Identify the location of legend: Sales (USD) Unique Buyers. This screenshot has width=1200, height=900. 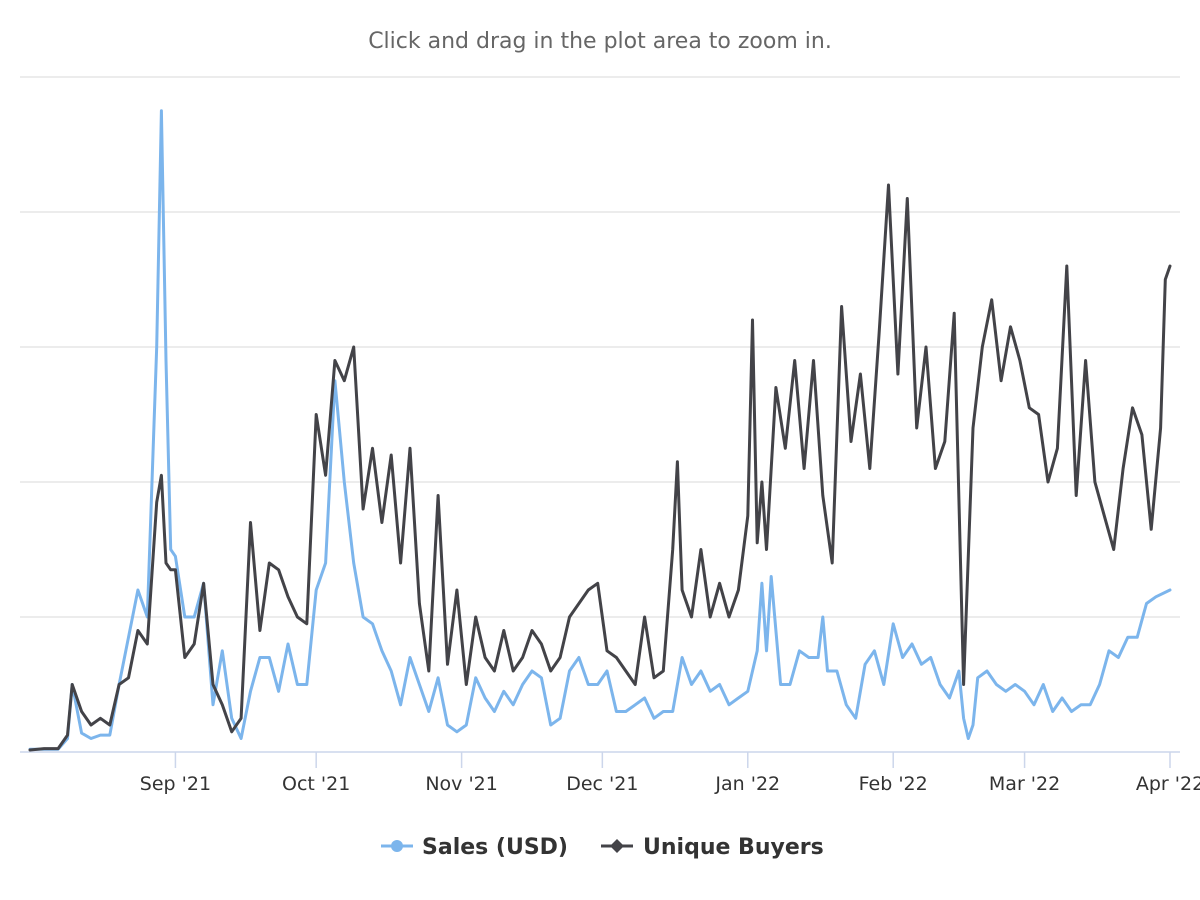
(602, 847).